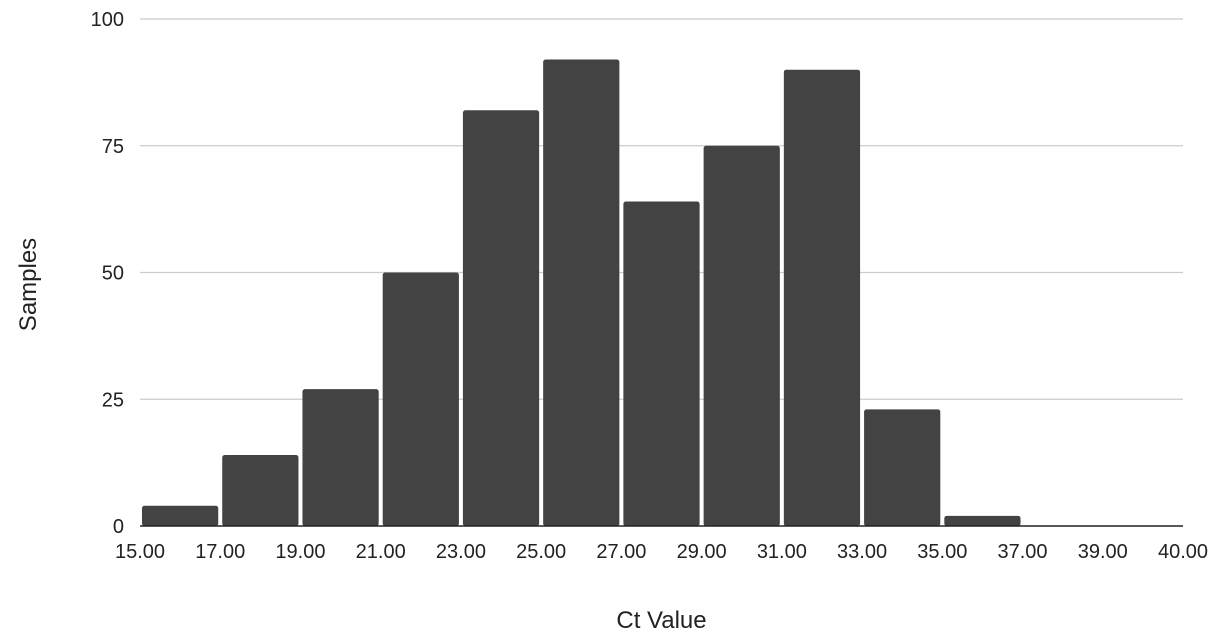  Describe the element at coordinates (381, 552) in the screenshot. I see `x-tick-label: 21.00` at that location.